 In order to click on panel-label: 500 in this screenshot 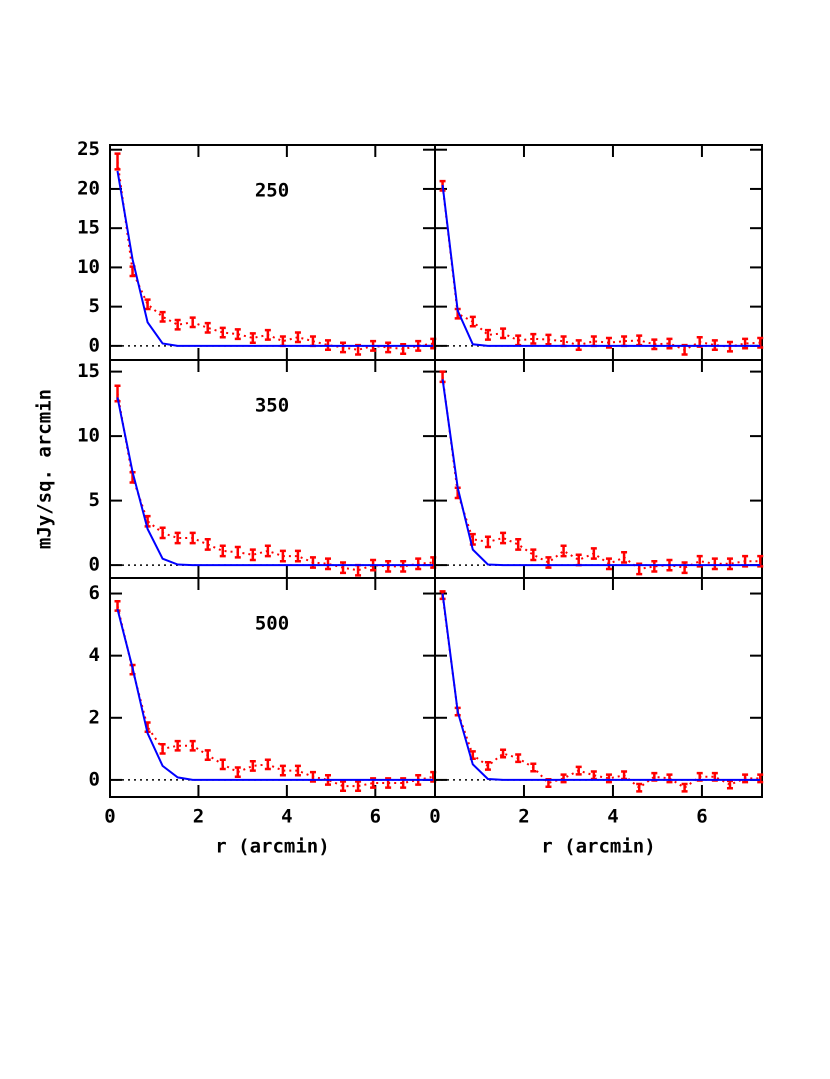, I will do `click(272, 624)`.